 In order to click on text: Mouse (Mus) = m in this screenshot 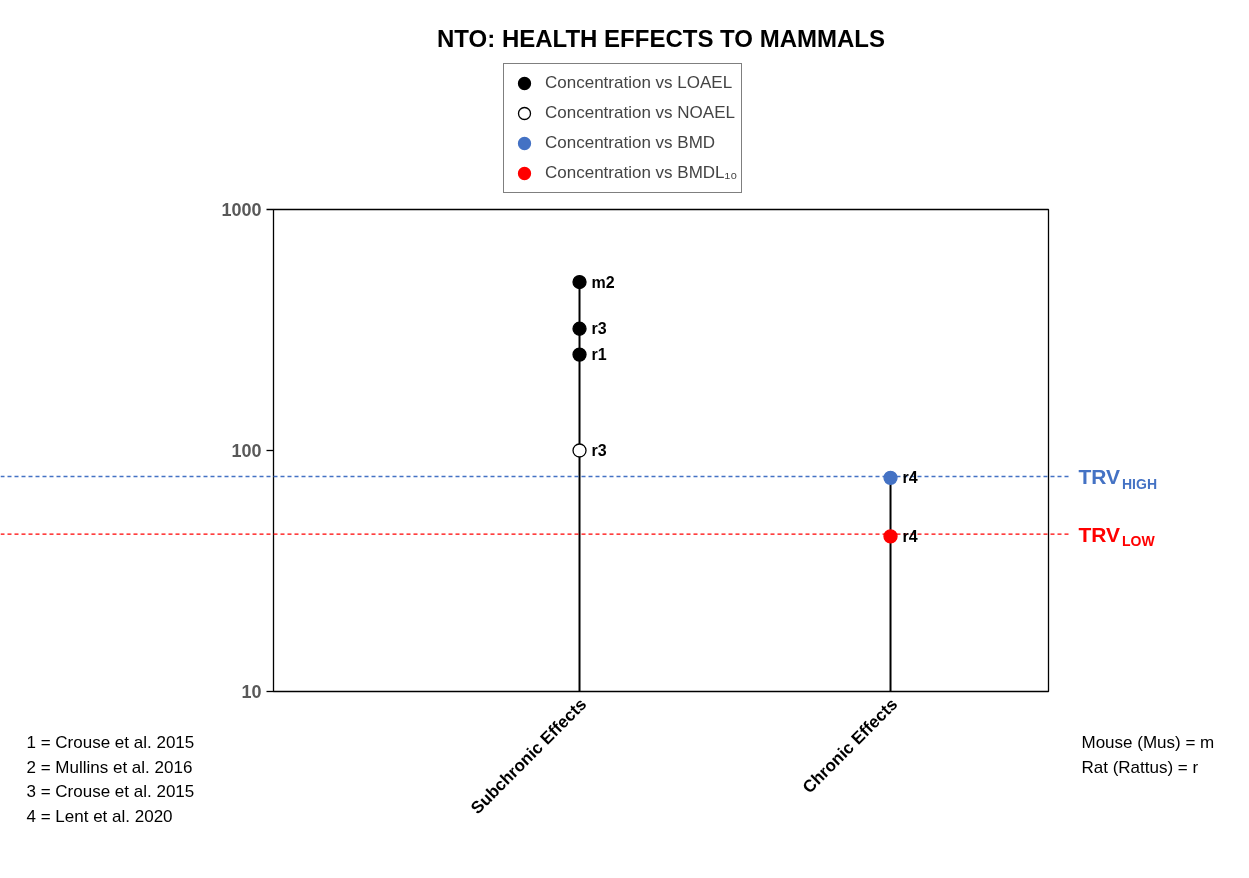, I will do `click(1148, 742)`.